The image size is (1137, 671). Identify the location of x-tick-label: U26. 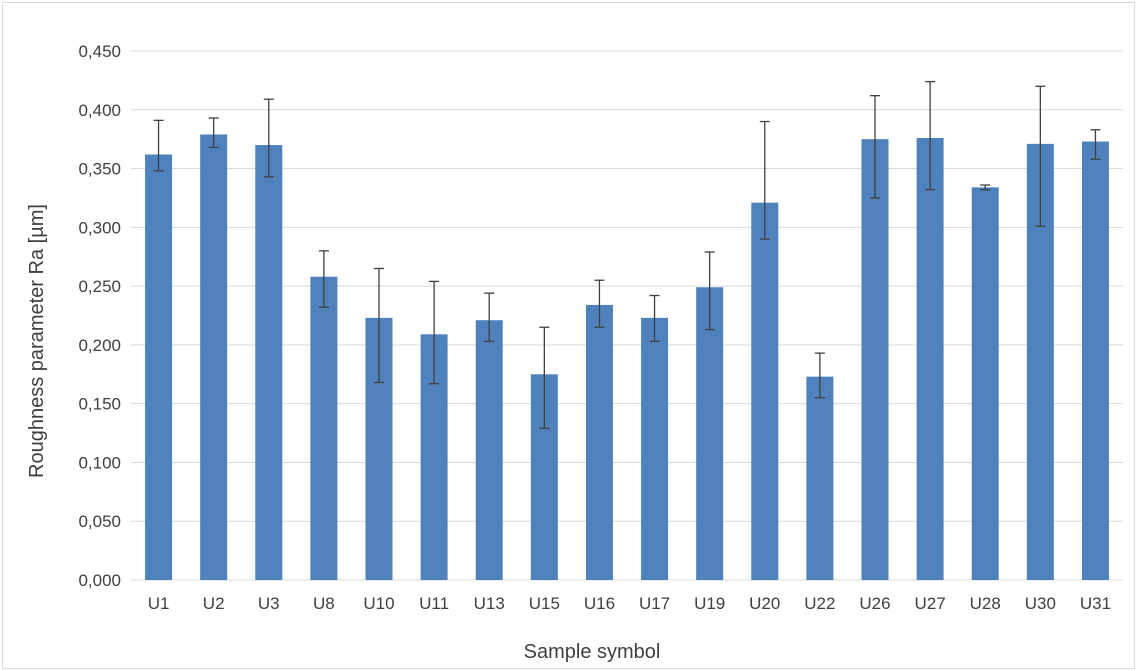
(874, 603).